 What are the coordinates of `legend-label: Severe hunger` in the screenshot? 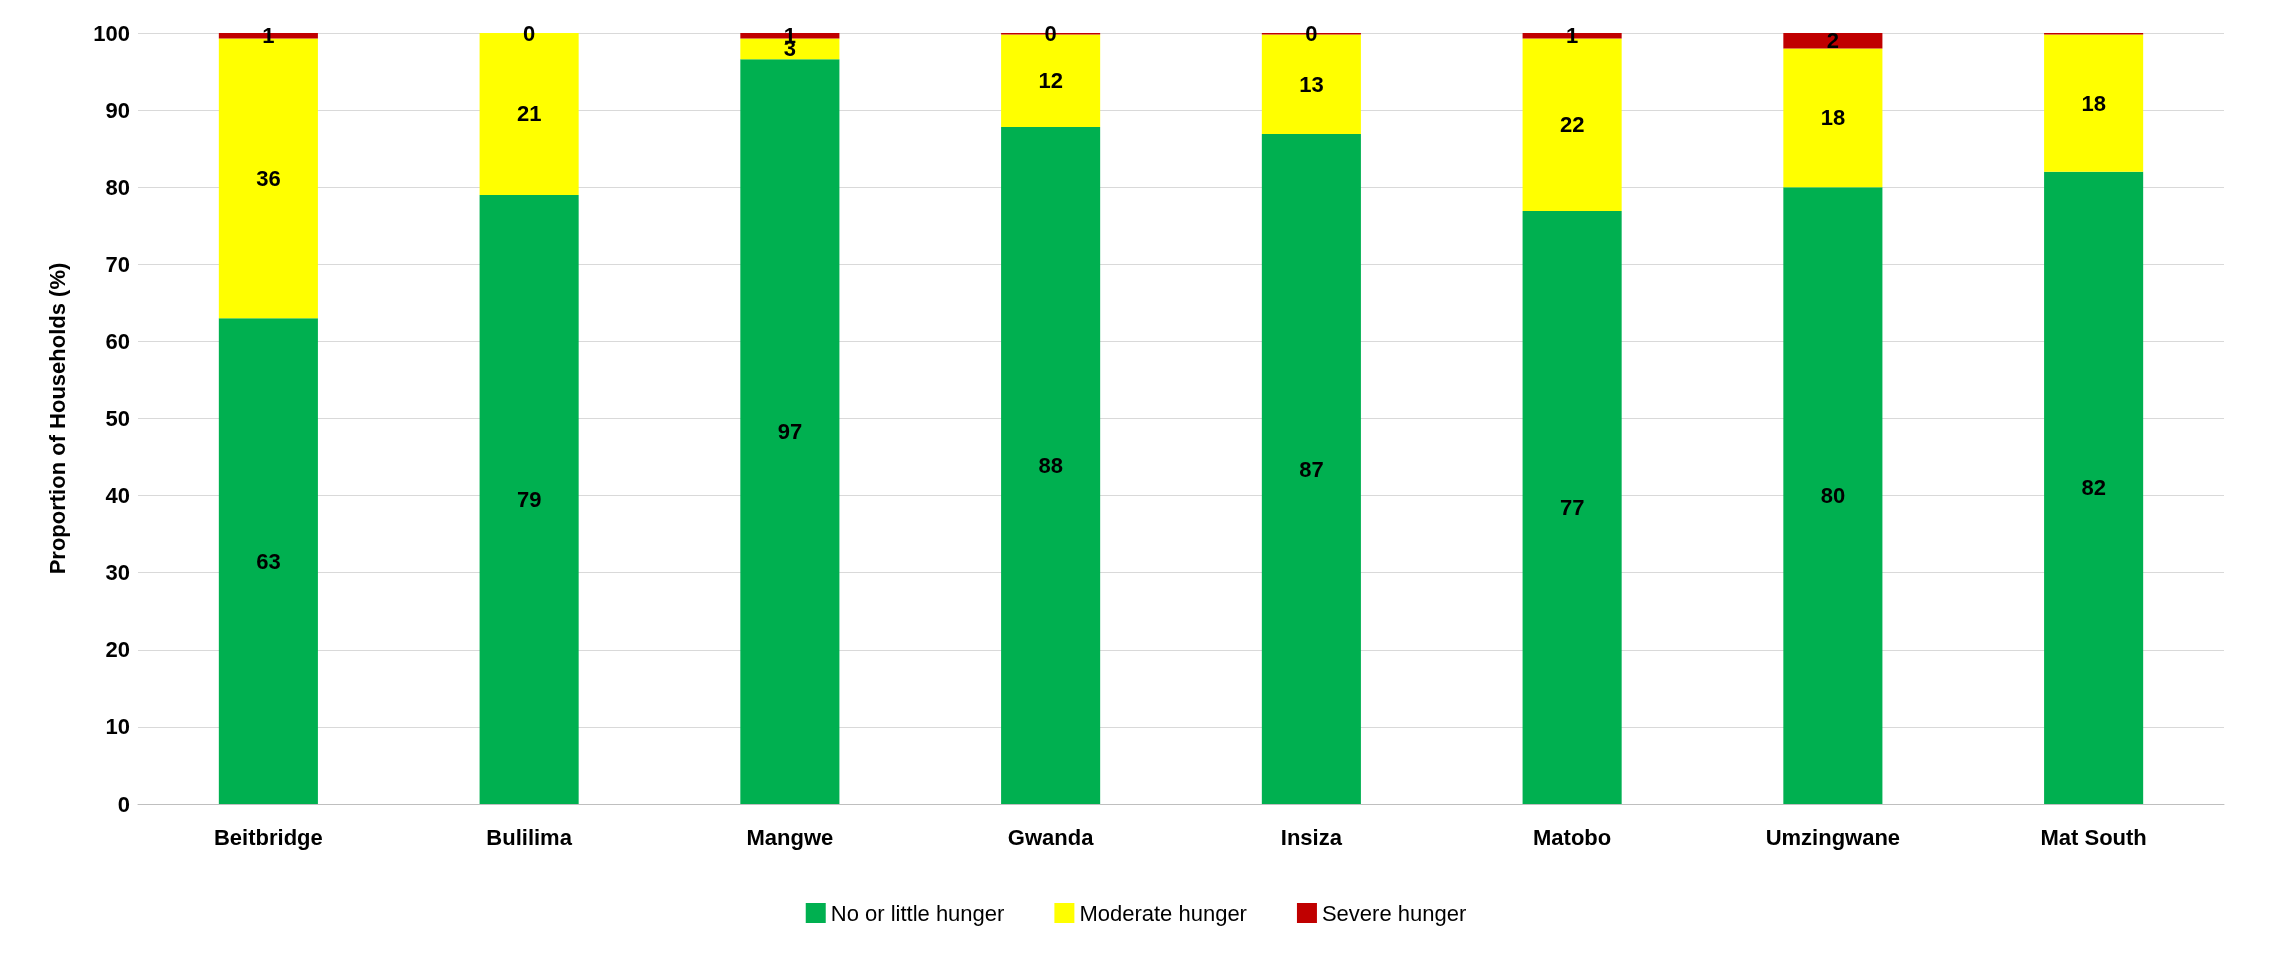 It's located at (1394, 913).